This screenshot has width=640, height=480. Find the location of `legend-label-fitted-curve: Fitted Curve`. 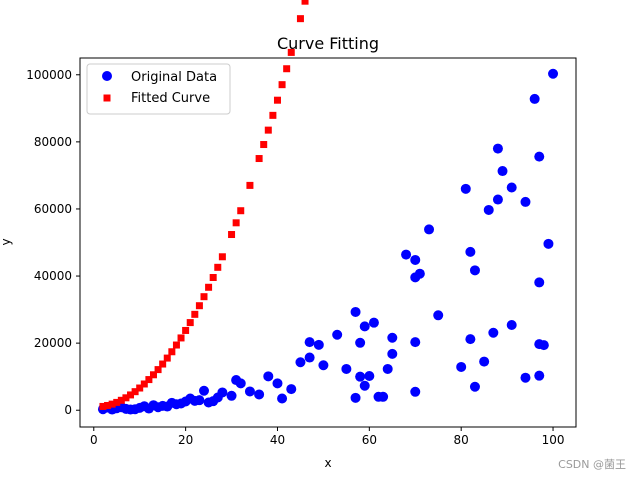

legend-label-fitted-curve: Fitted Curve is located at coordinates (170, 98).